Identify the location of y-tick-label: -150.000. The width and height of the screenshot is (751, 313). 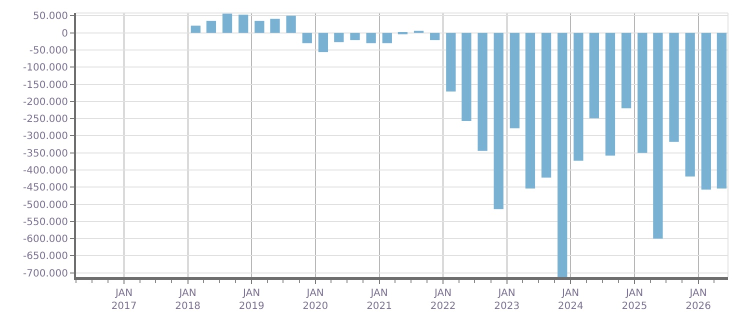
(45, 85).